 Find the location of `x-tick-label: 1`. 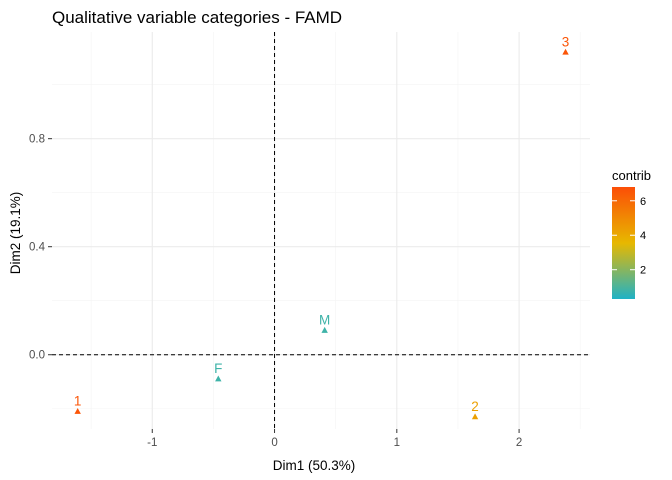

x-tick-label: 1 is located at coordinates (397, 443).